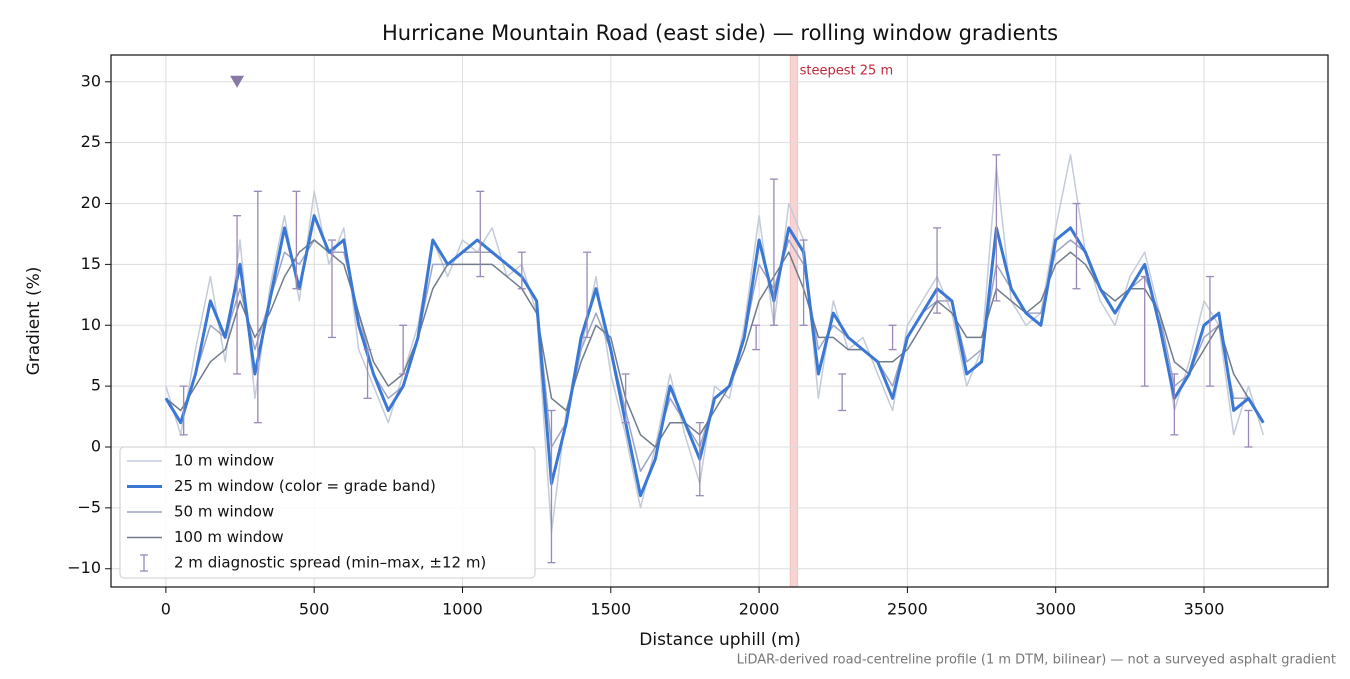 This screenshot has height=679, width=1350. What do you see at coordinates (759, 609) in the screenshot?
I see `x-tick-label: 2000` at bounding box center [759, 609].